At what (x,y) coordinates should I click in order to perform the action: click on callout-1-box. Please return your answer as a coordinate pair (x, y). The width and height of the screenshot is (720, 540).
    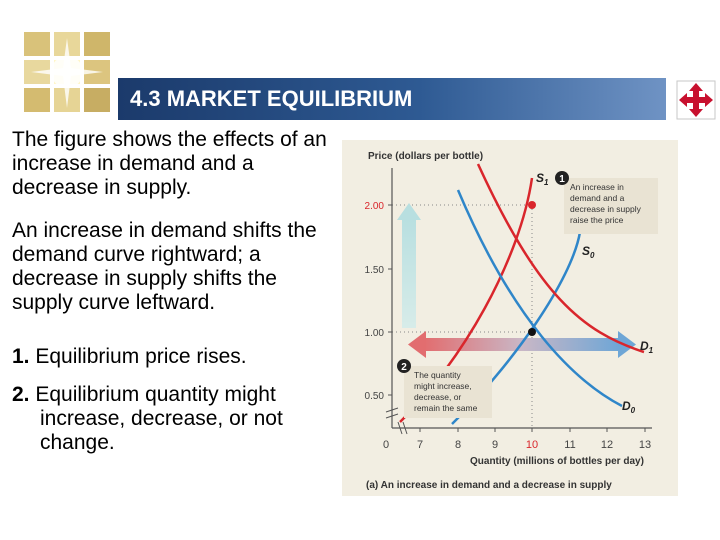
    Looking at the image, I should click on (611, 206).